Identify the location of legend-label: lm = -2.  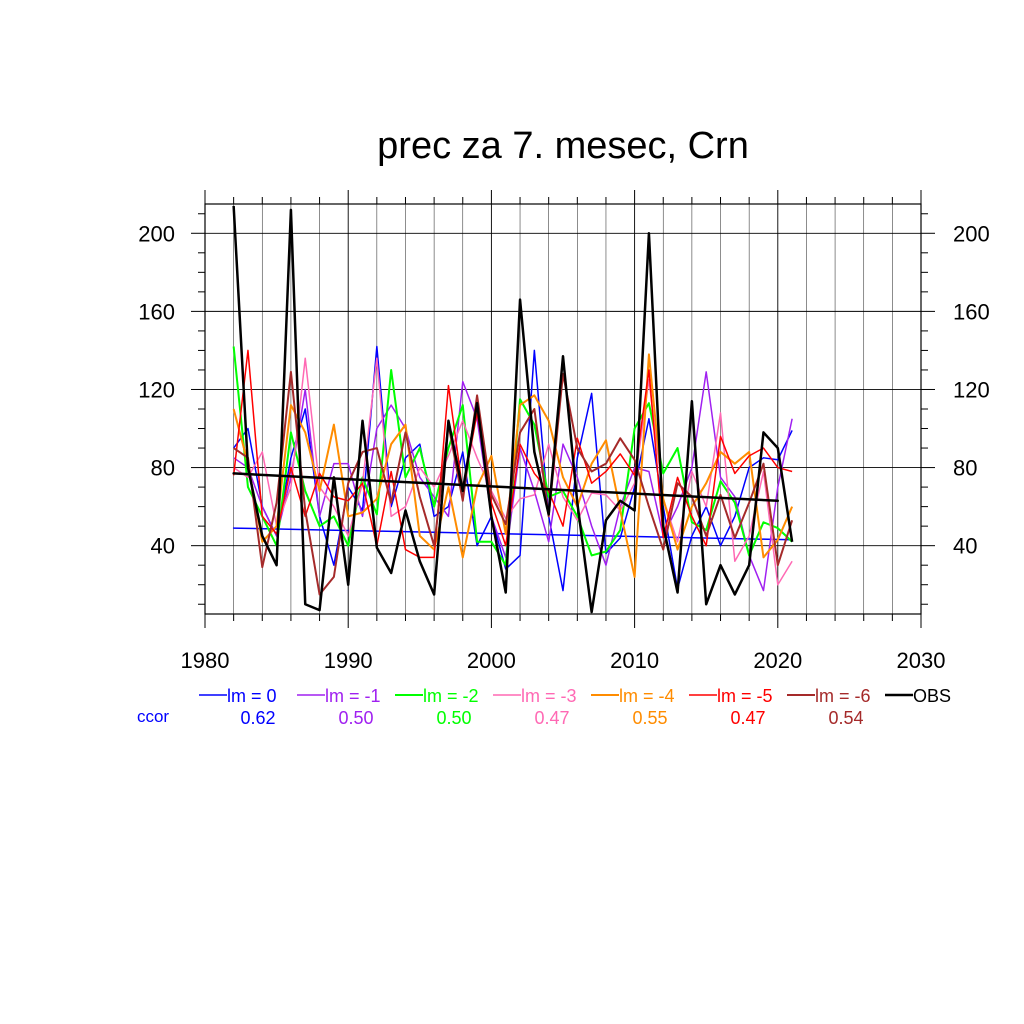
(451, 696).